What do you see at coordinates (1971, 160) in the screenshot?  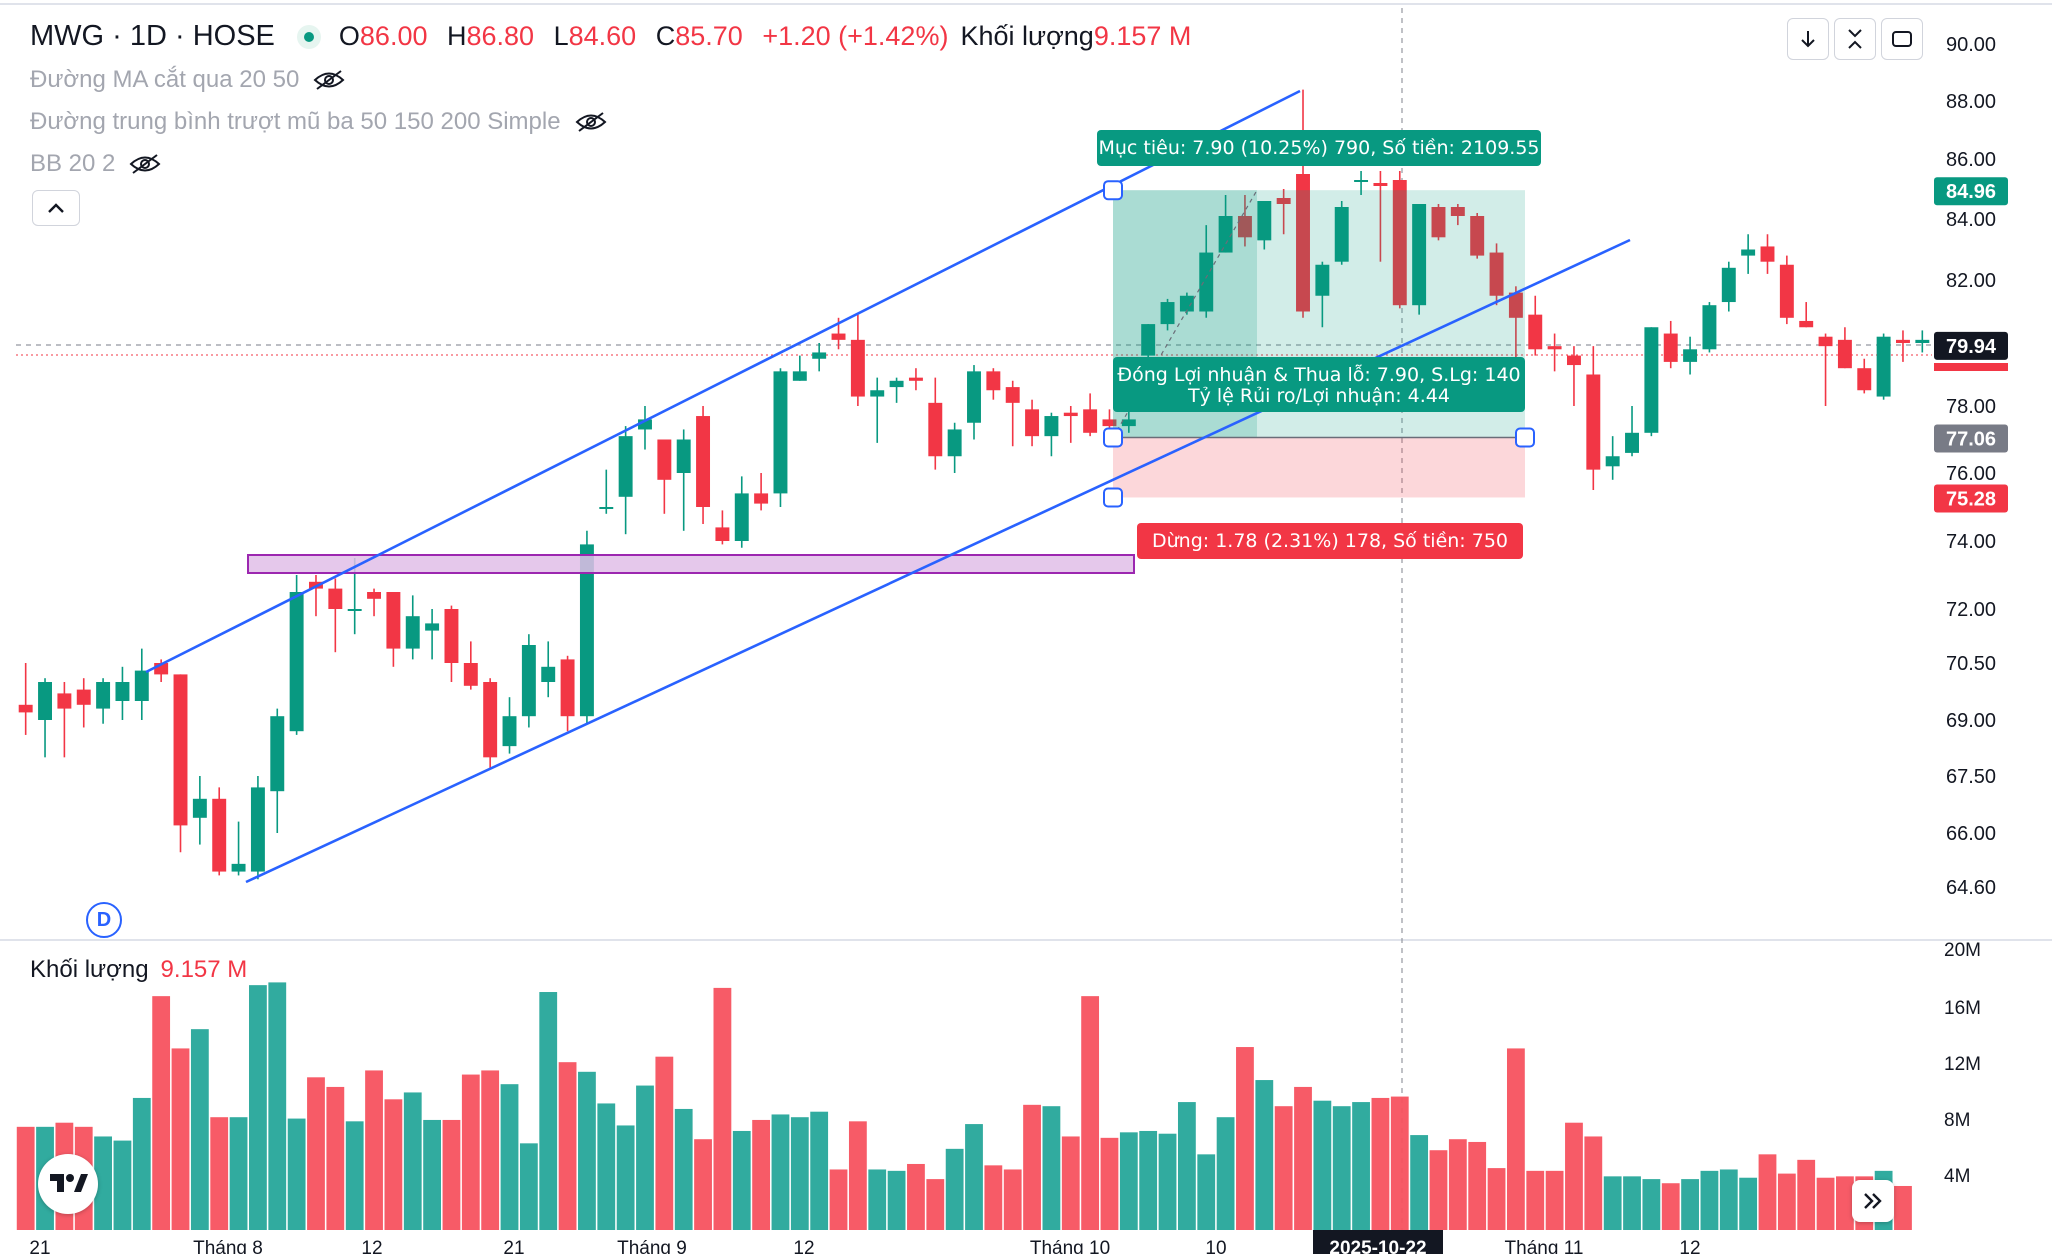 I see `price-tick-label: 86.00` at bounding box center [1971, 160].